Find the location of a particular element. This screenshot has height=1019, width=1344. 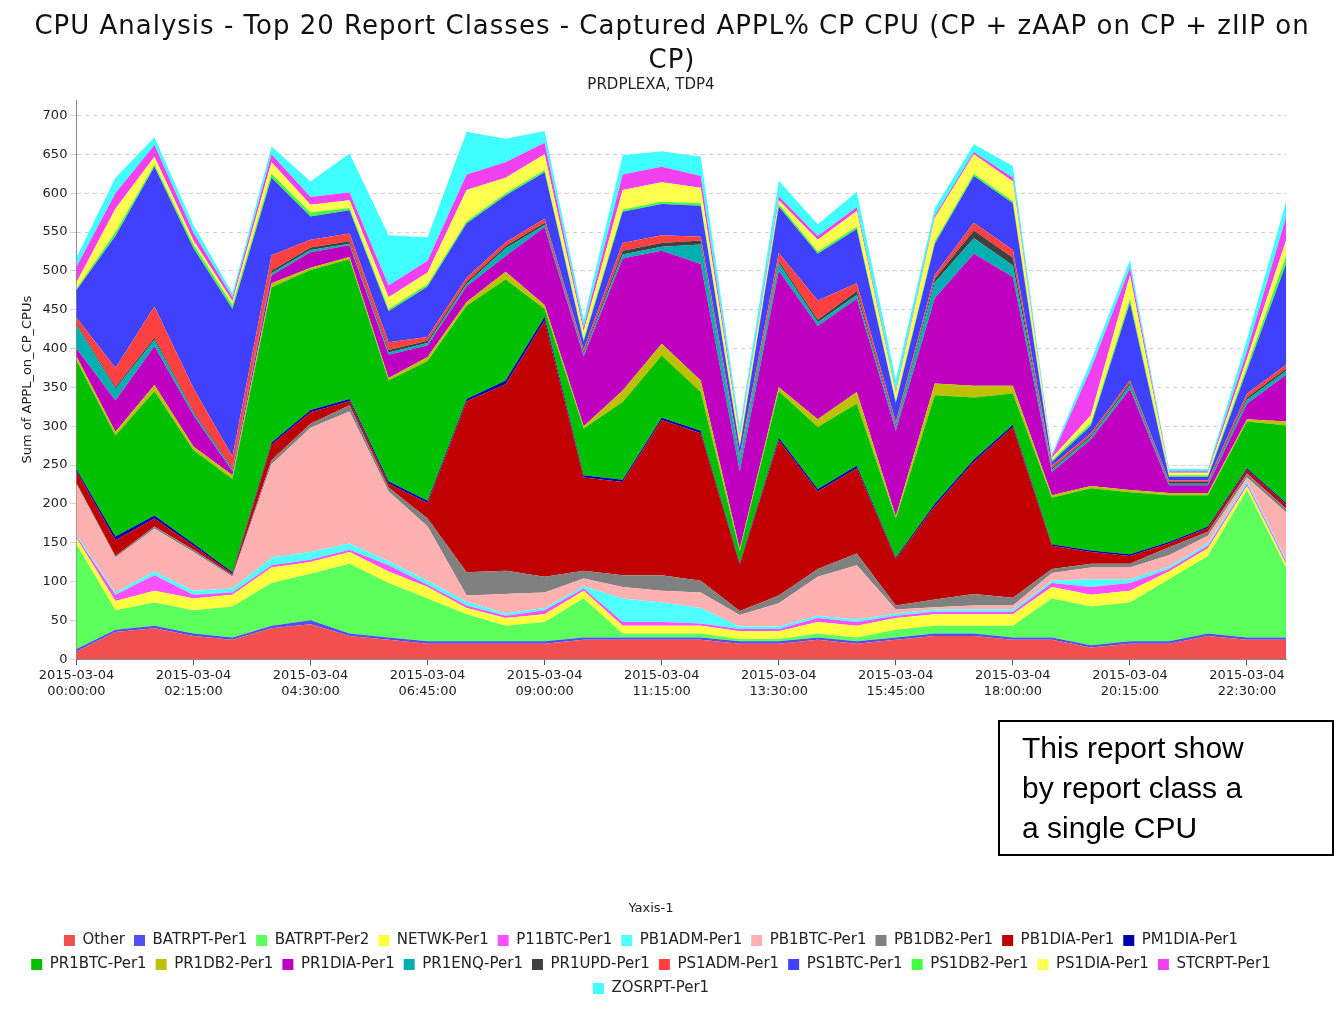

legend-label: PR1ENQ-Per1 is located at coordinates (472, 963).